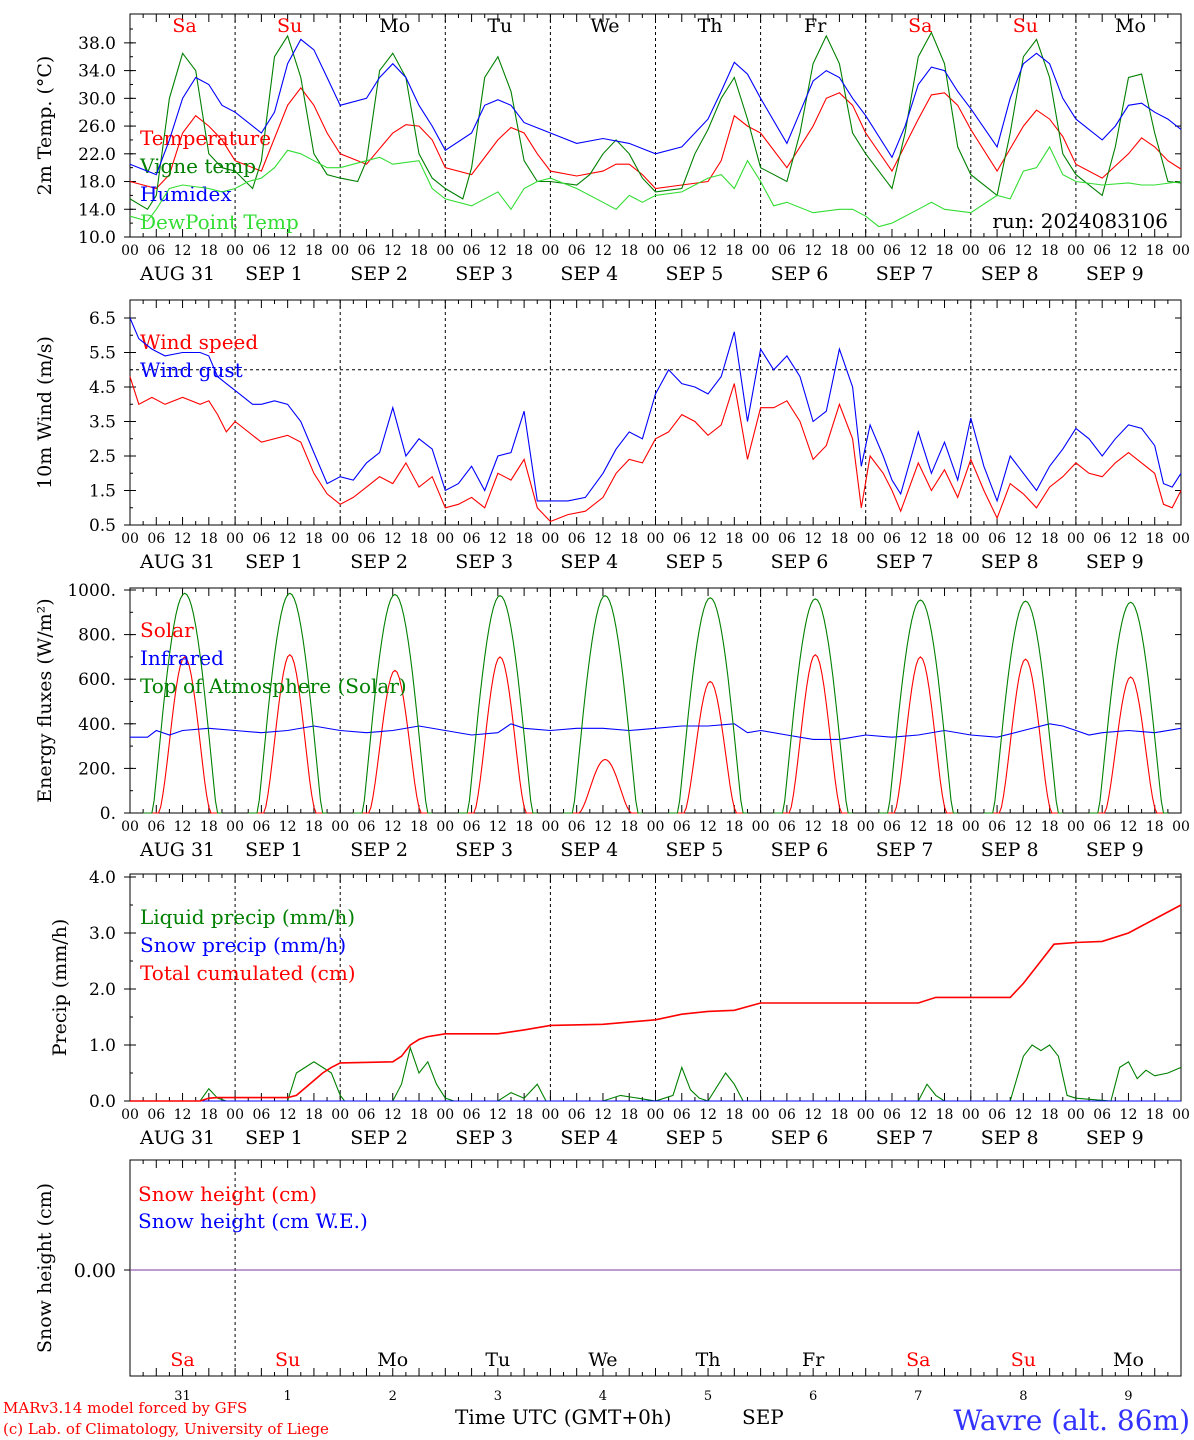 This screenshot has width=1194, height=1440. What do you see at coordinates (102, 526) in the screenshot?
I see `y-tick-label: 0.5` at bounding box center [102, 526].